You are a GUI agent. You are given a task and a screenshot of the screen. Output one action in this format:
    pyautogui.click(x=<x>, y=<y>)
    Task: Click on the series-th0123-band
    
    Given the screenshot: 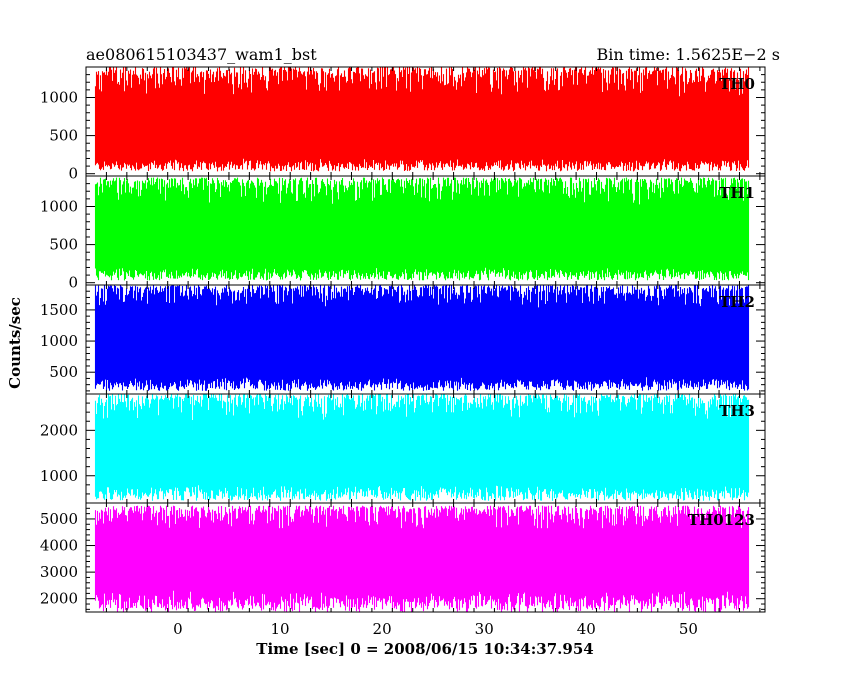 What is the action you would take?
    pyautogui.click(x=422, y=556)
    